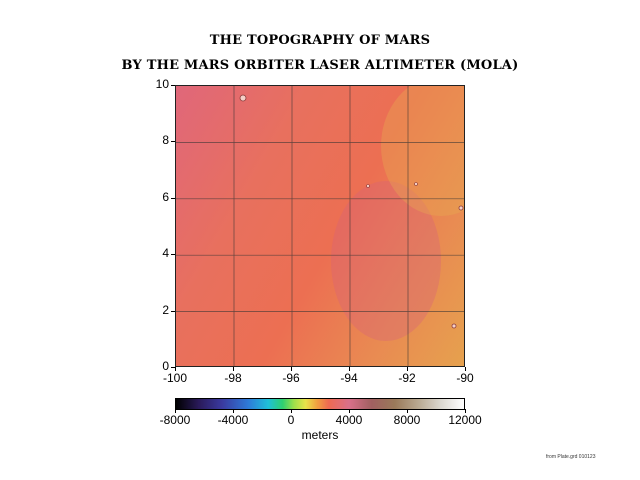 This screenshot has height=480, width=640. Describe the element at coordinates (320, 404) in the screenshot. I see `elevation-colorbar` at that location.